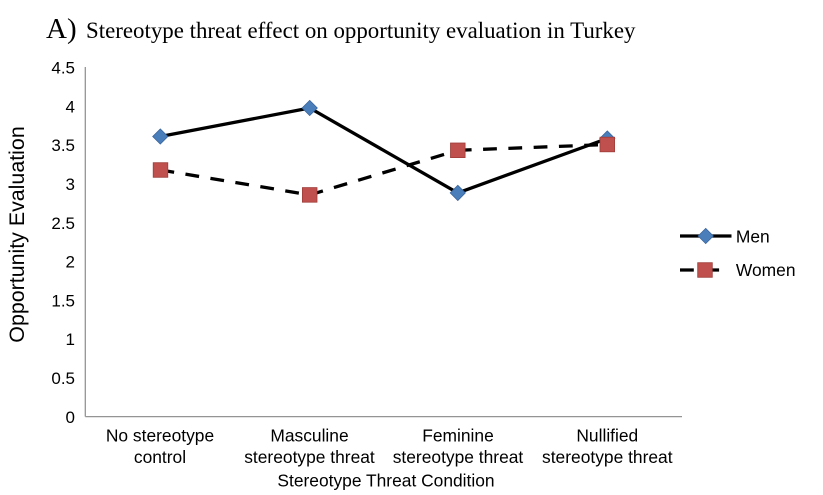 This screenshot has width=823, height=495. Describe the element at coordinates (70, 184) in the screenshot. I see `svg-text: 3` at that location.